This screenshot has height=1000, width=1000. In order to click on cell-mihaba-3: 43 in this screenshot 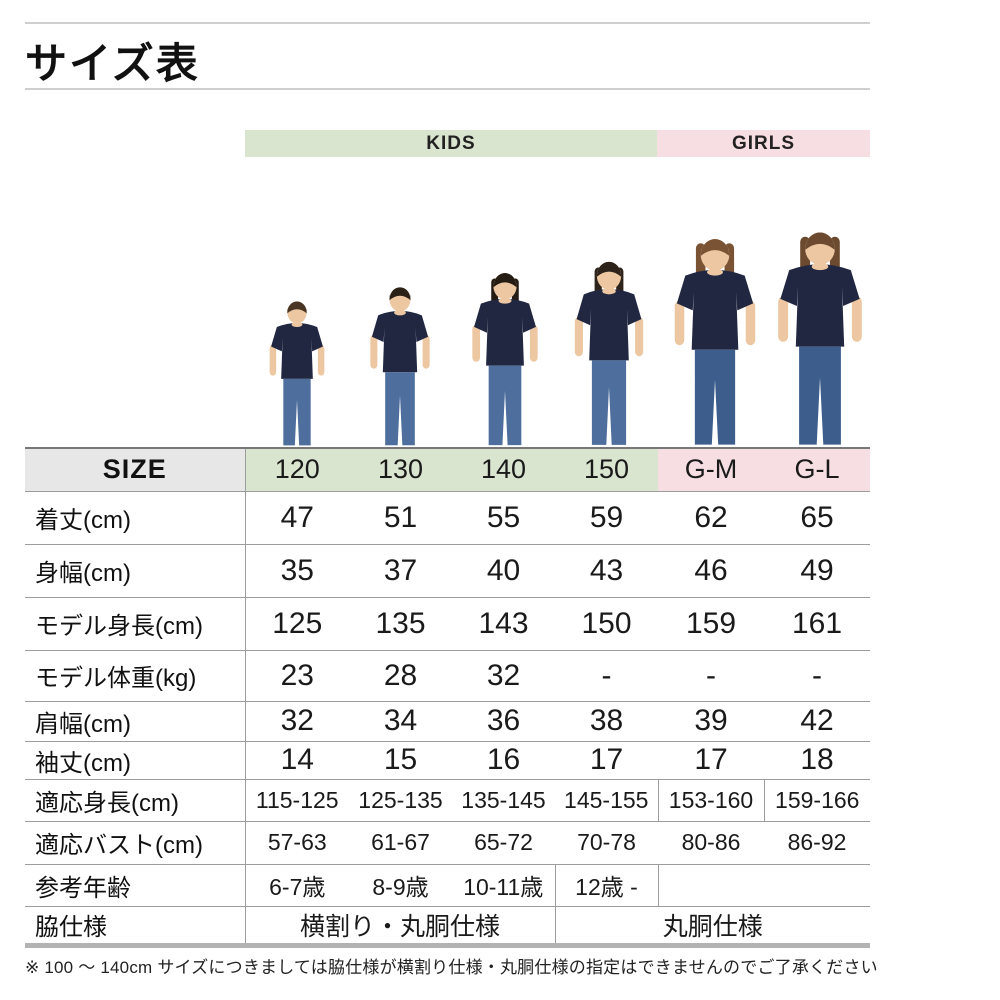, I will do `click(606, 571)`.